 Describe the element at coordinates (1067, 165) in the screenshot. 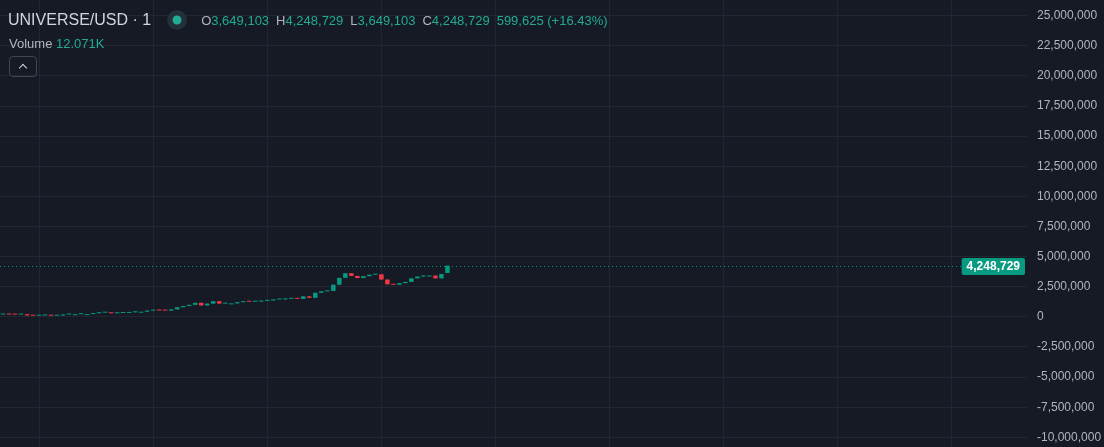

I see `y-tick-label: 12,500,000` at that location.